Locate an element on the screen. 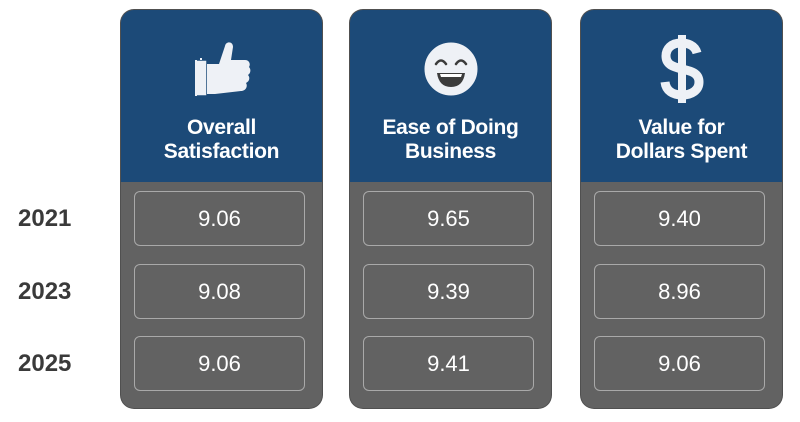 The height and width of the screenshot is (422, 800). card-header: Overall Satisfaction is located at coordinates (221, 96).